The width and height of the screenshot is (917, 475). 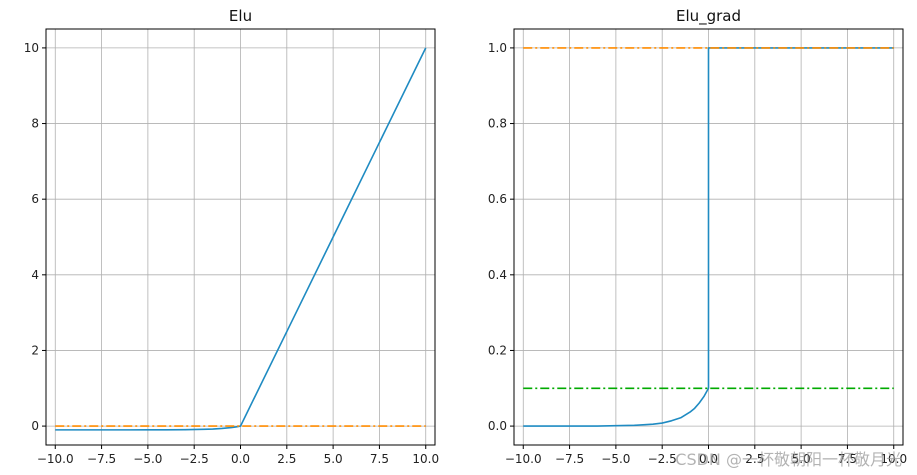 I want to click on watermark-text: CSDN @一杯敬朝阳一杯敬月光, so click(x=788, y=459).